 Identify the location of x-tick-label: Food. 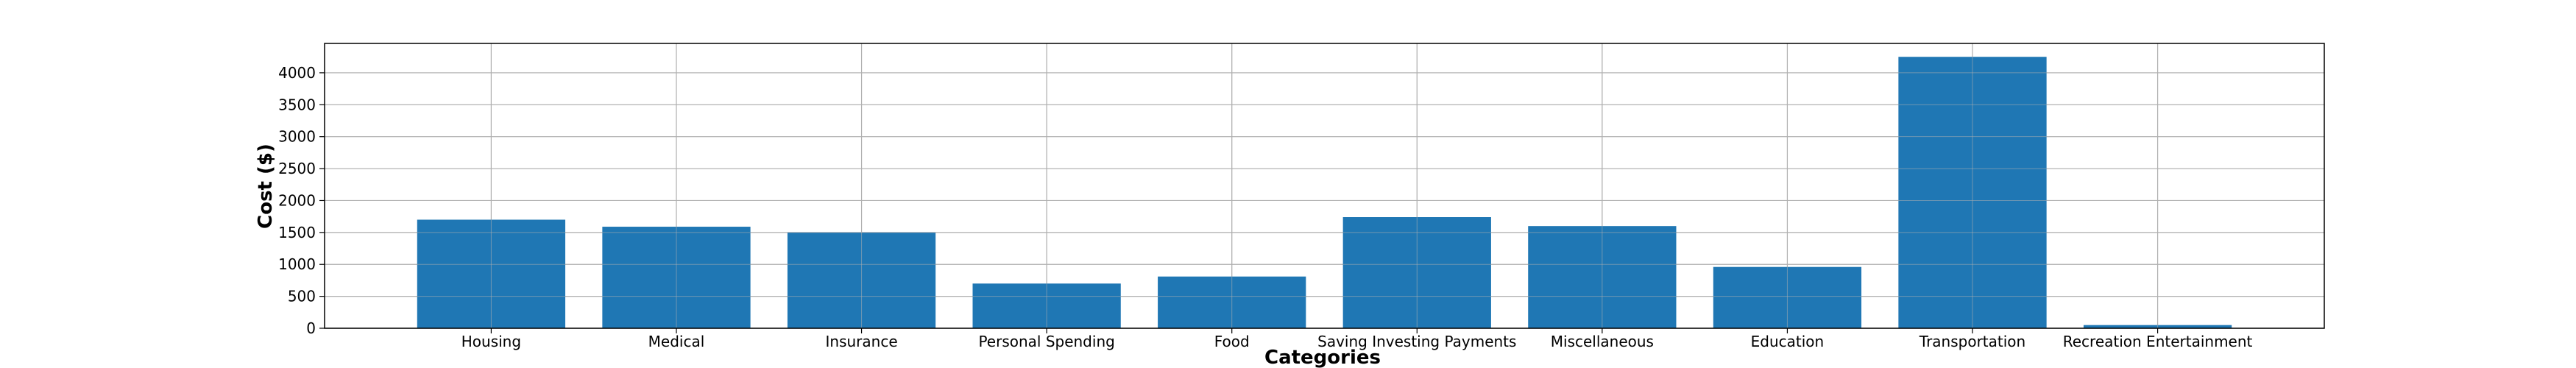
(1232, 341).